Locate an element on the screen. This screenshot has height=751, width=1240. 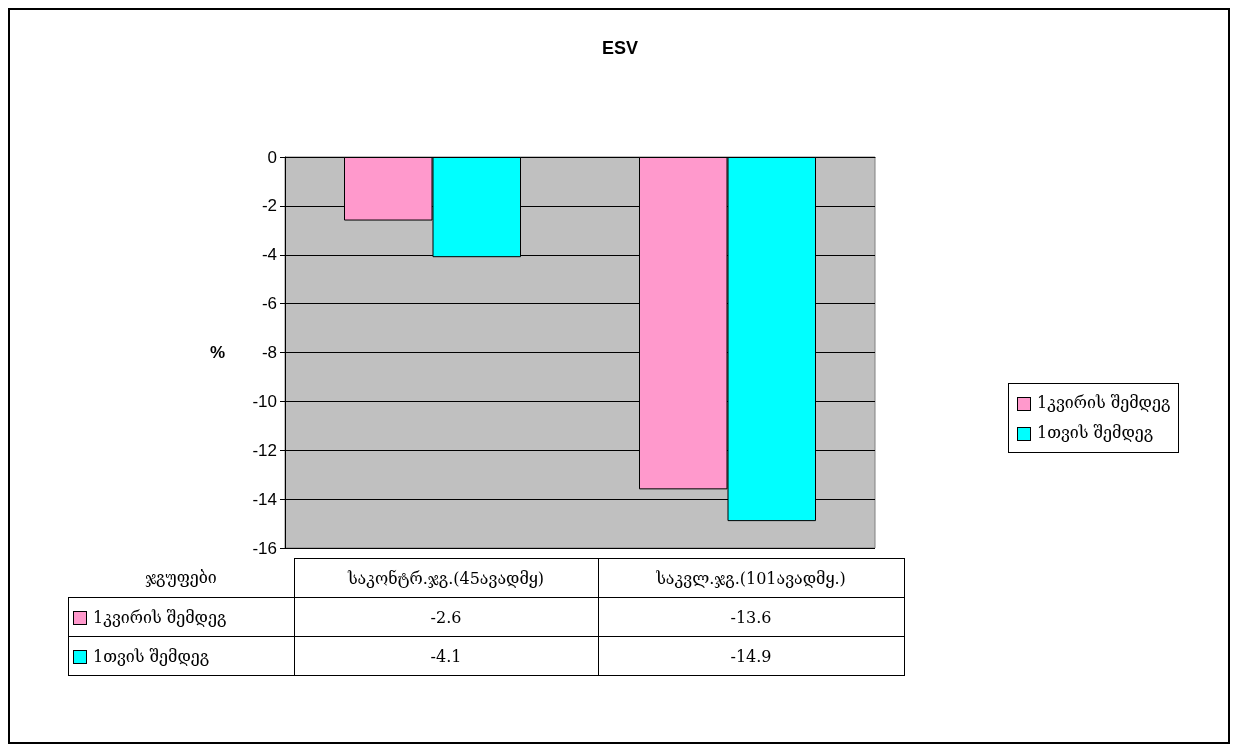
x-tick-label: საკონტრ.ჯგ.(45ავადმყ) is located at coordinates (446, 578).